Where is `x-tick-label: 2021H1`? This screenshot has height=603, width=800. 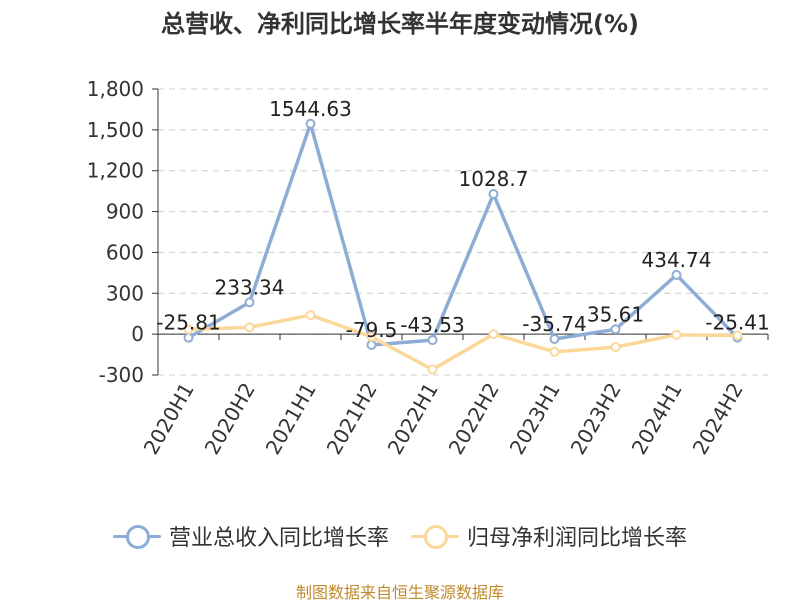
x-tick-label: 2021H1 is located at coordinates (291, 419).